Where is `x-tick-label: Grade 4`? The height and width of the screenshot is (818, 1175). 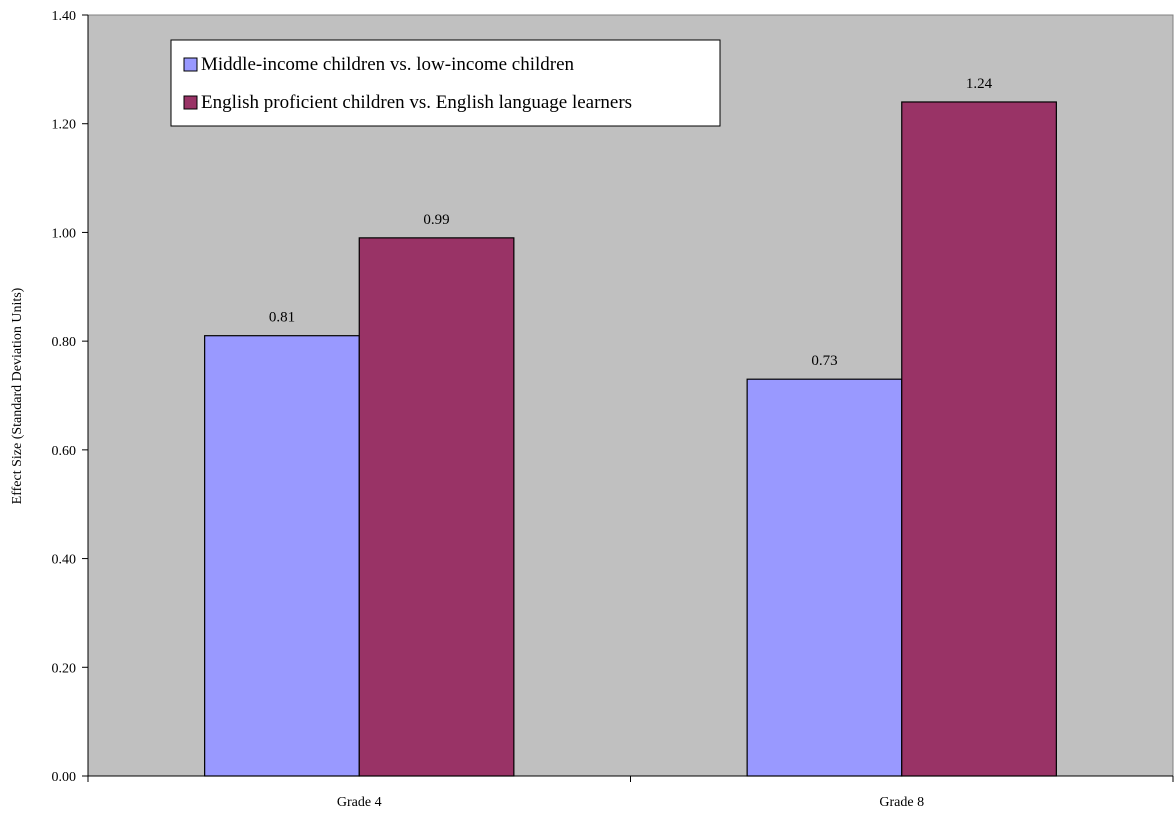
x-tick-label: Grade 4 is located at coordinates (359, 802).